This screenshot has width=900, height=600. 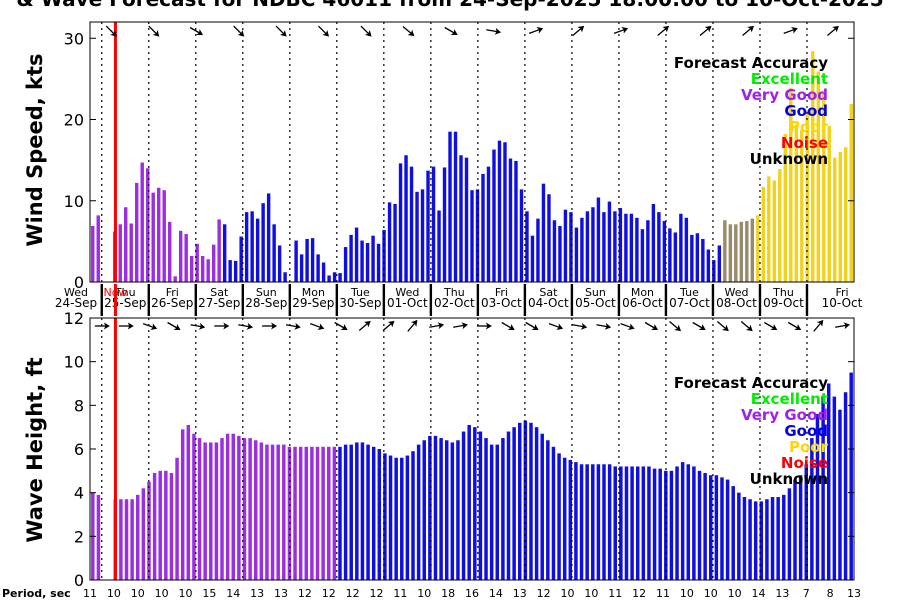 What do you see at coordinates (501, 303) in the screenshot?
I see `day-date-label: 03-Oct` at bounding box center [501, 303].